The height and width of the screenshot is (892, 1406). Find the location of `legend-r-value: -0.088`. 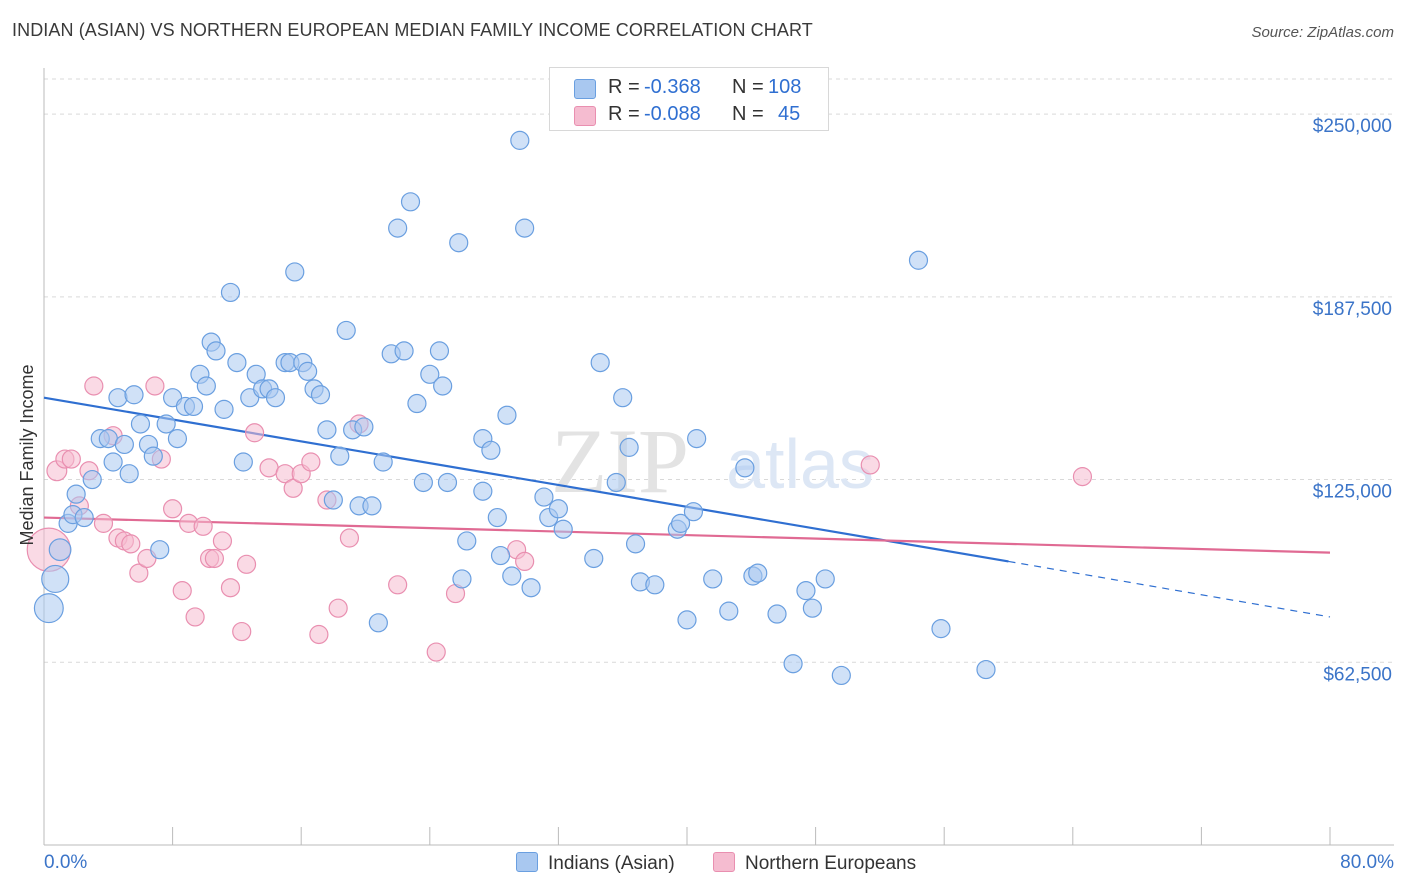

legend-r-value: -0.088 is located at coordinates (672, 114).